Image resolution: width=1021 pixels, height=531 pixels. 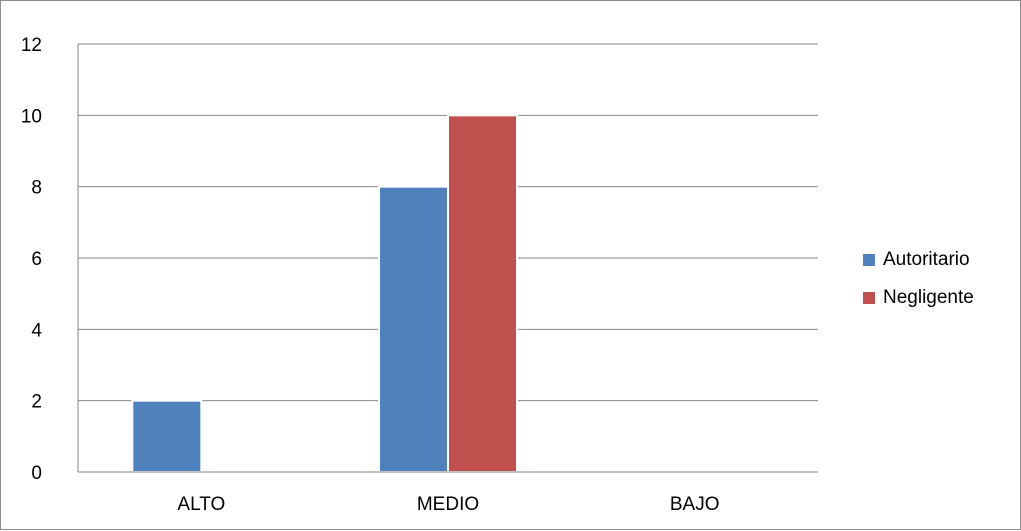 I want to click on x-tick-label-bajo: BAJO, so click(x=695, y=504).